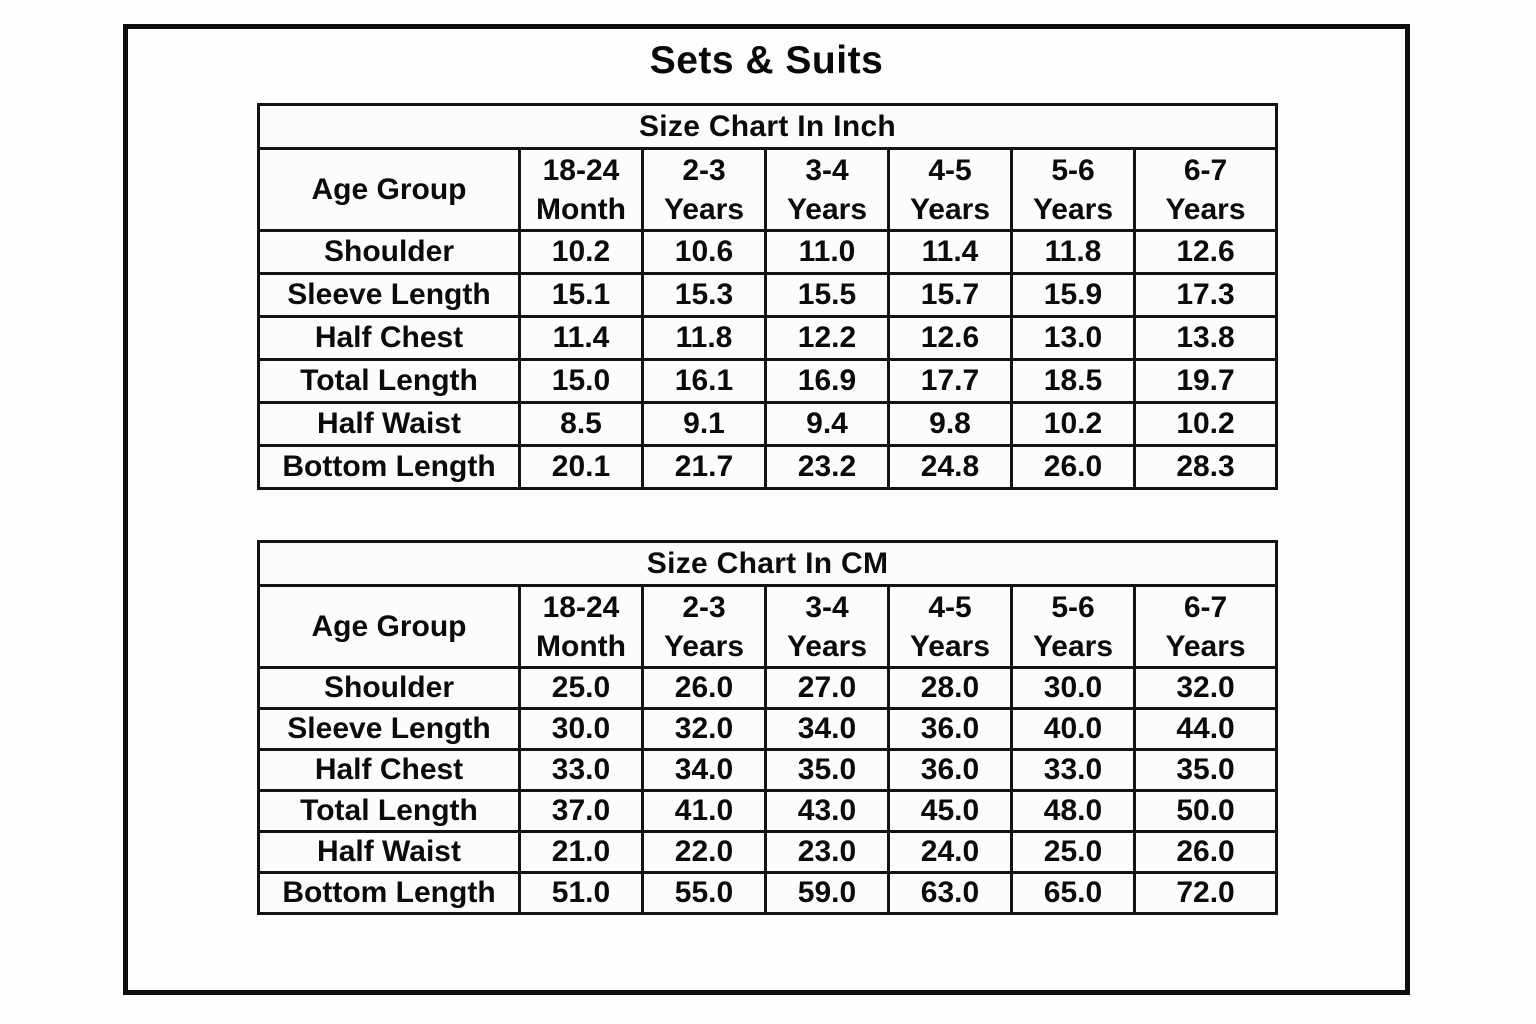 The height and width of the screenshot is (1024, 1536). Describe the element at coordinates (1205, 295) in the screenshot. I see `measurement-cell: 17.3` at that location.